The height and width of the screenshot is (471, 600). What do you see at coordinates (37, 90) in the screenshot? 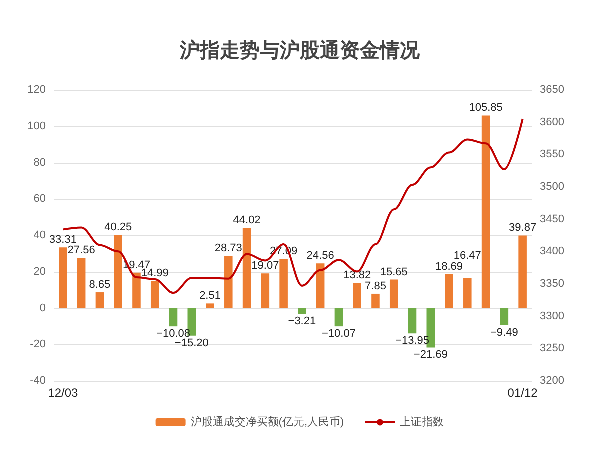
I see `y-tick-label: 120` at bounding box center [37, 90].